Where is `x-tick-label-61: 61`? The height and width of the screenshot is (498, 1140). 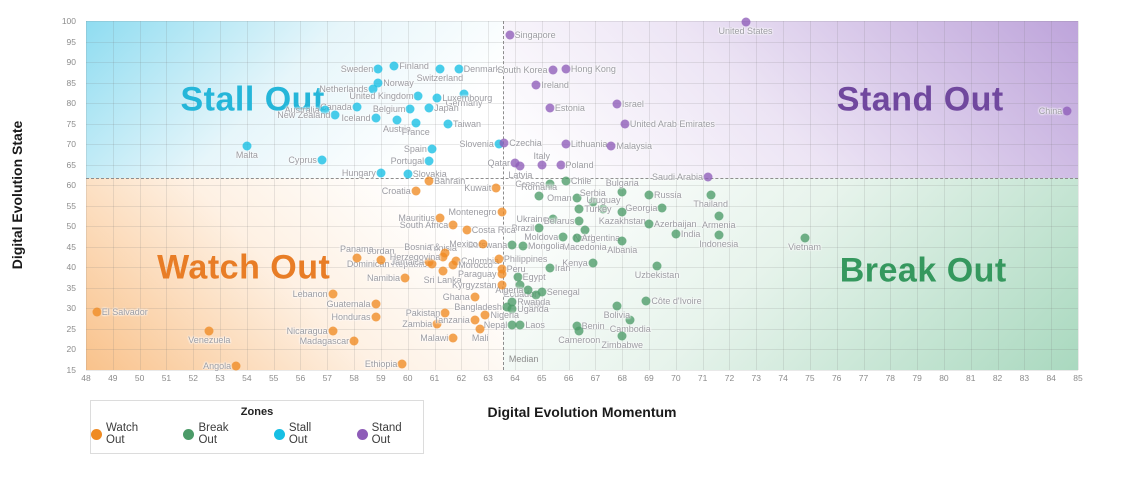 x-tick-label-61: 61 is located at coordinates (434, 378).